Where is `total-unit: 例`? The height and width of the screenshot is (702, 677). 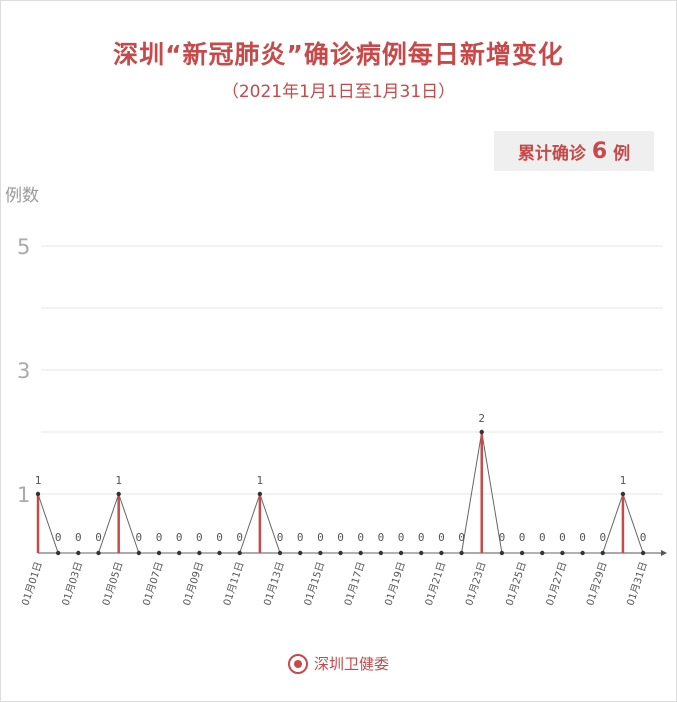
total-unit: 例 is located at coordinates (622, 153).